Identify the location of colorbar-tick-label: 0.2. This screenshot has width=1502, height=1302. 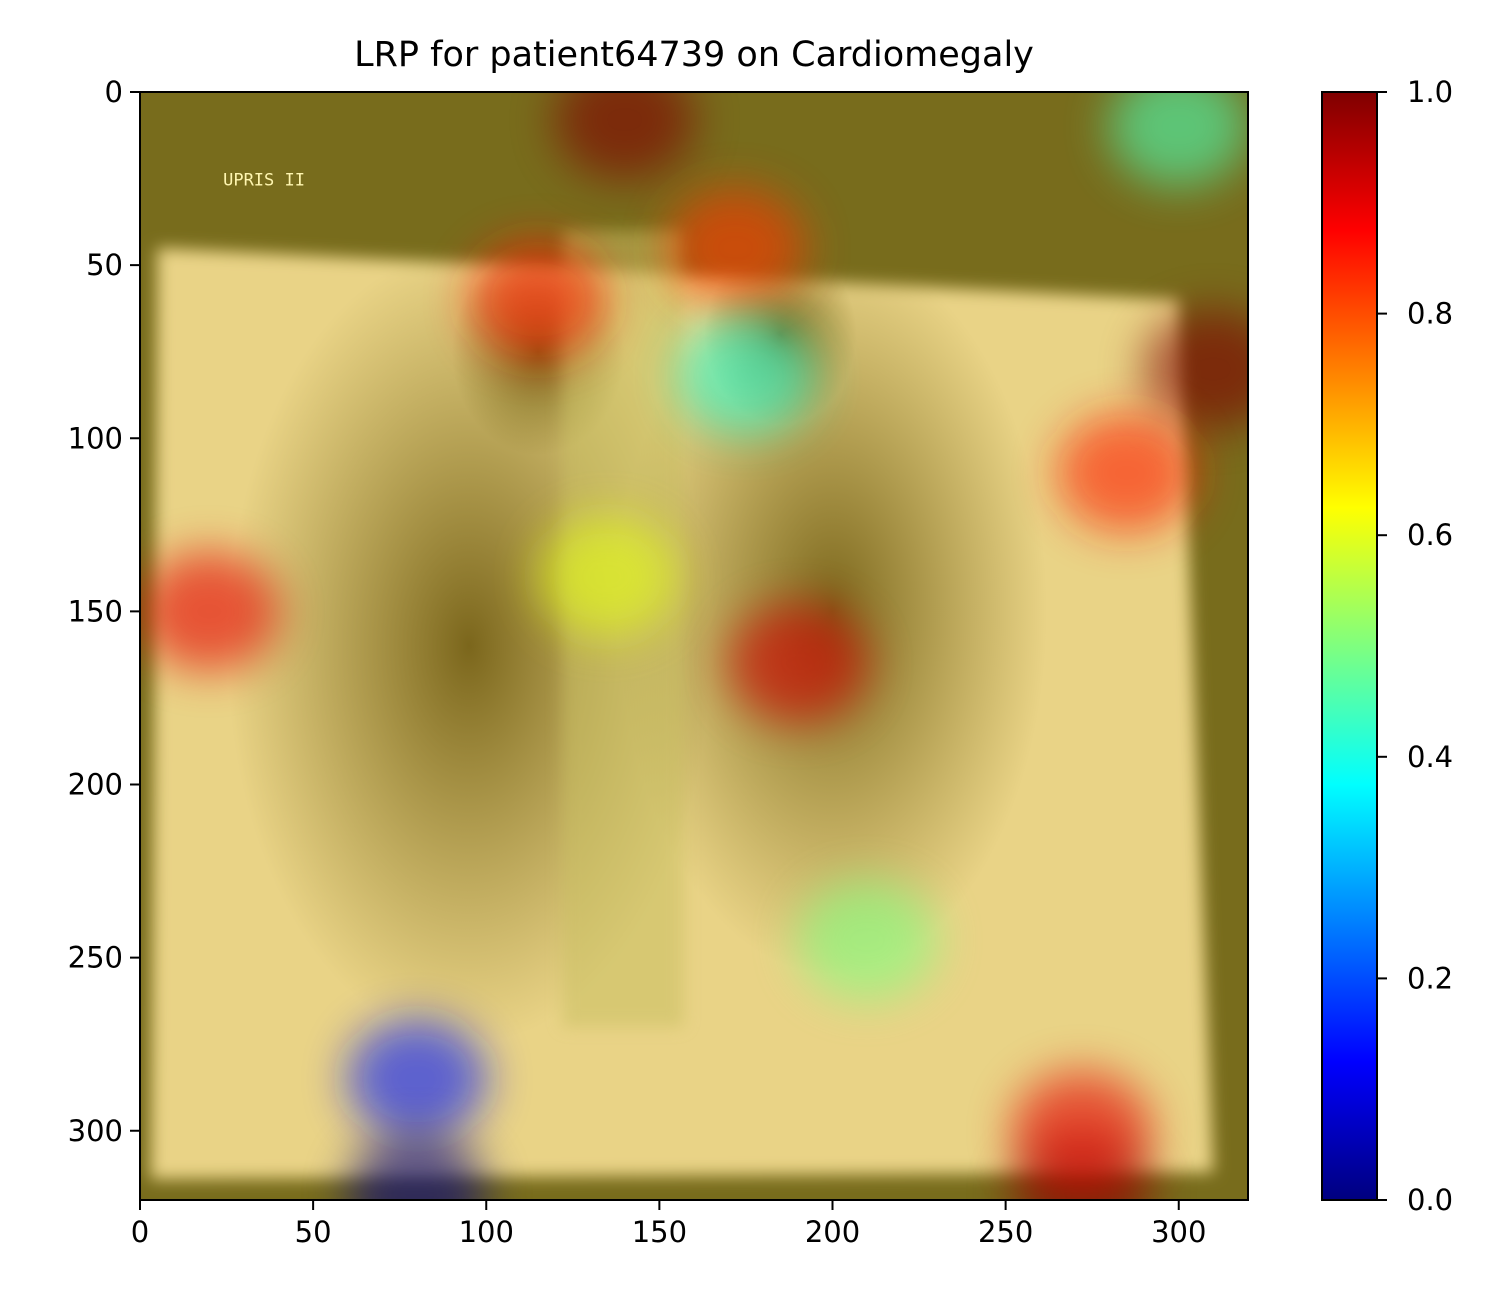
(1430, 978).